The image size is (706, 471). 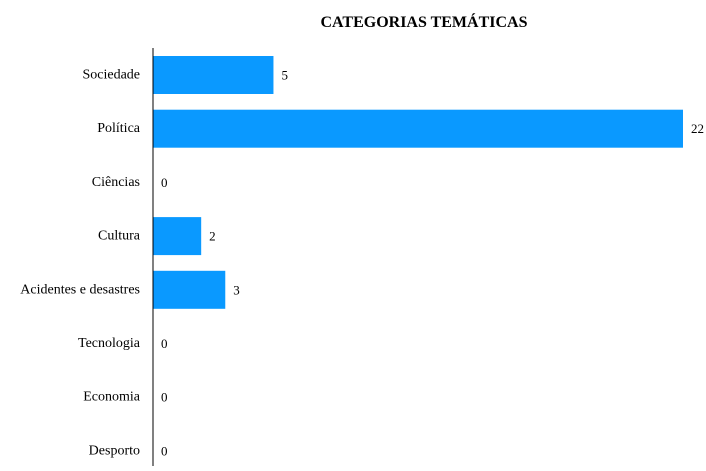 What do you see at coordinates (423, 21) in the screenshot?
I see `chart-title: CATEGORIAS TEMÁTICAS` at bounding box center [423, 21].